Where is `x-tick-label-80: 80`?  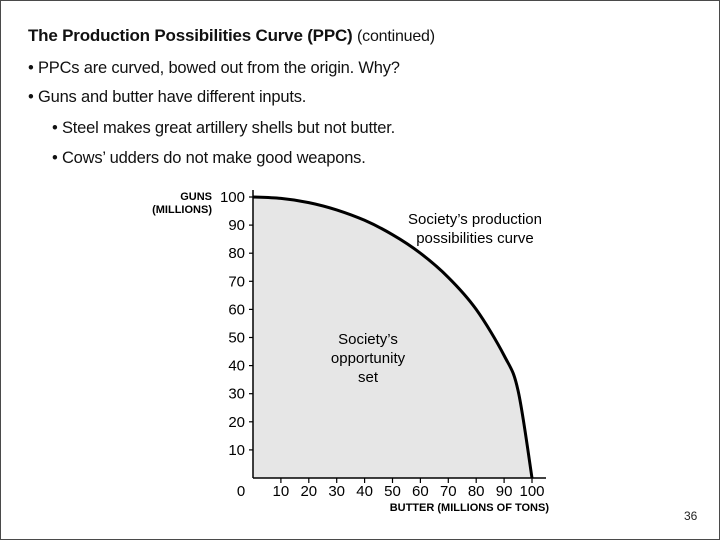
x-tick-label-80: 80 is located at coordinates (476, 491).